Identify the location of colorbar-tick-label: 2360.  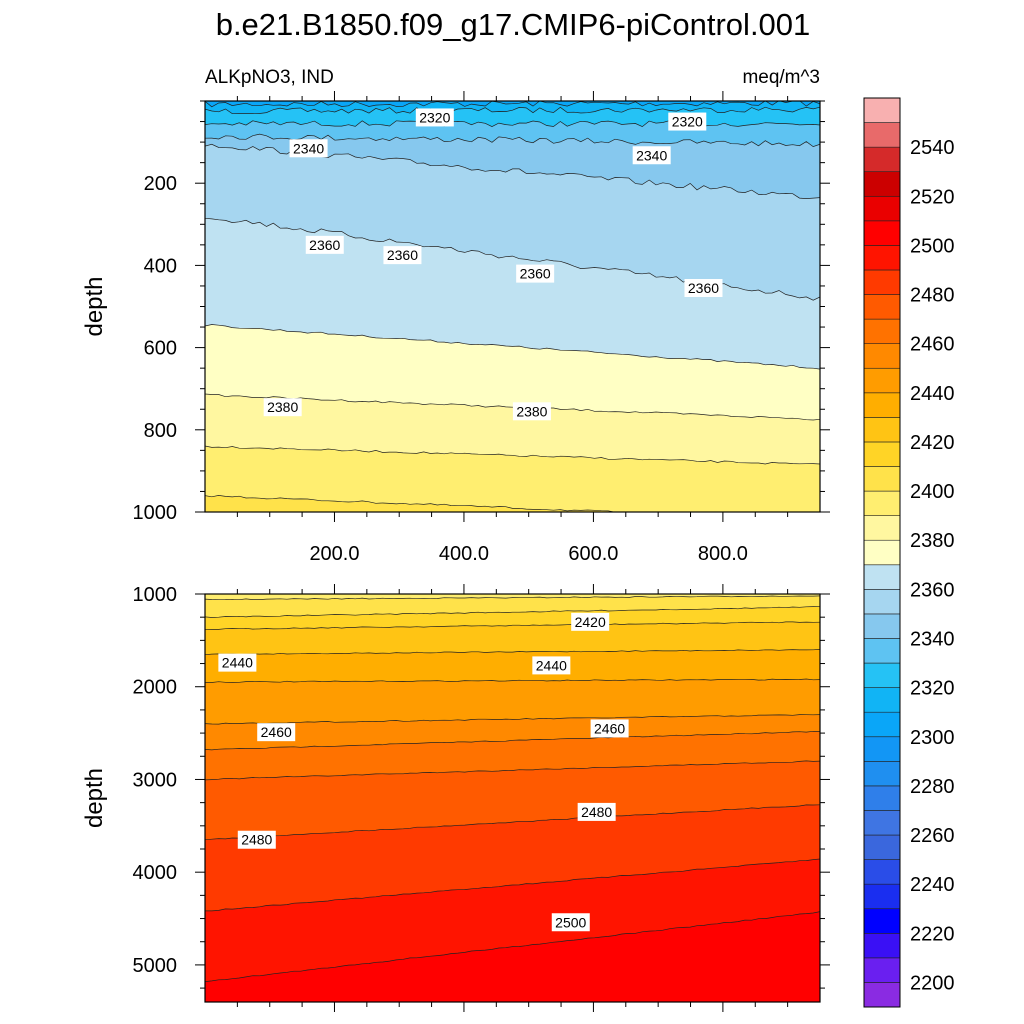
(932, 590).